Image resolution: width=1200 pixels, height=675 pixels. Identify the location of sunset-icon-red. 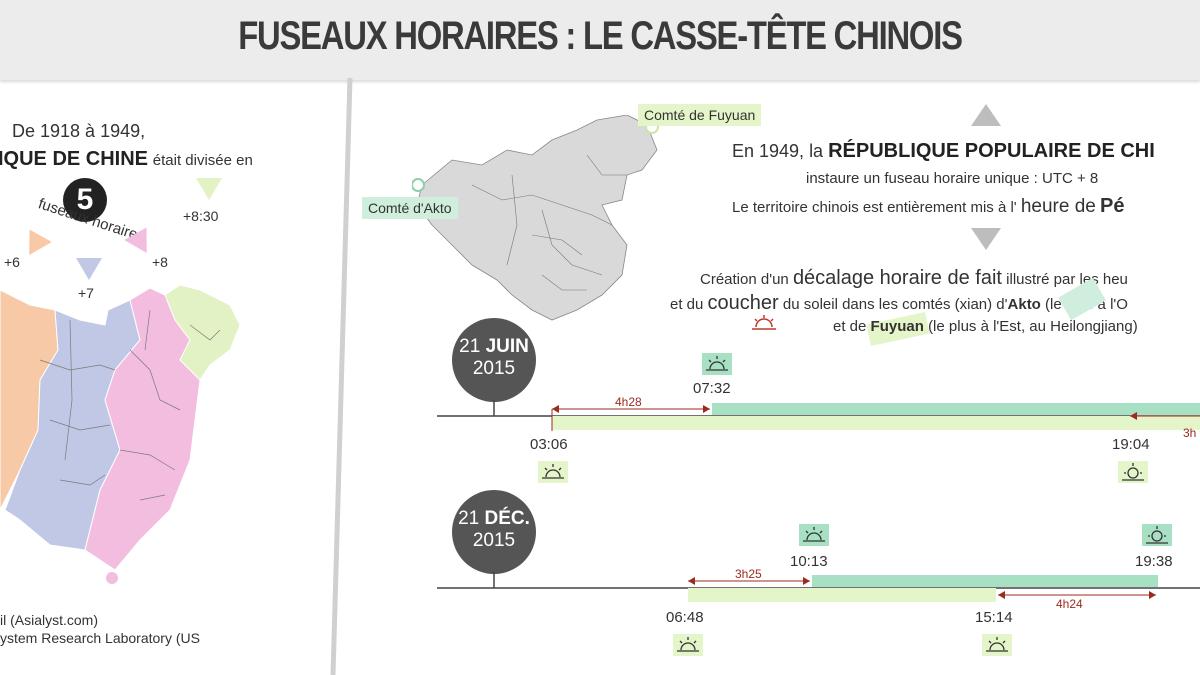
(764, 322).